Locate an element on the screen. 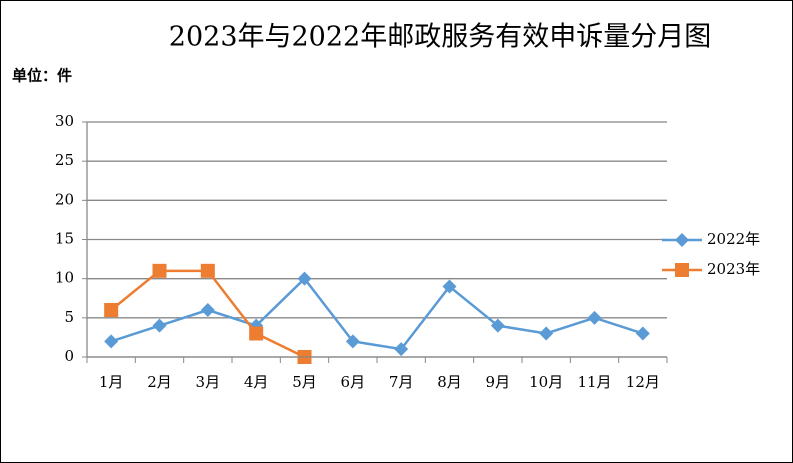 The image size is (793, 463). y-tick-label: 20 is located at coordinates (64, 199).